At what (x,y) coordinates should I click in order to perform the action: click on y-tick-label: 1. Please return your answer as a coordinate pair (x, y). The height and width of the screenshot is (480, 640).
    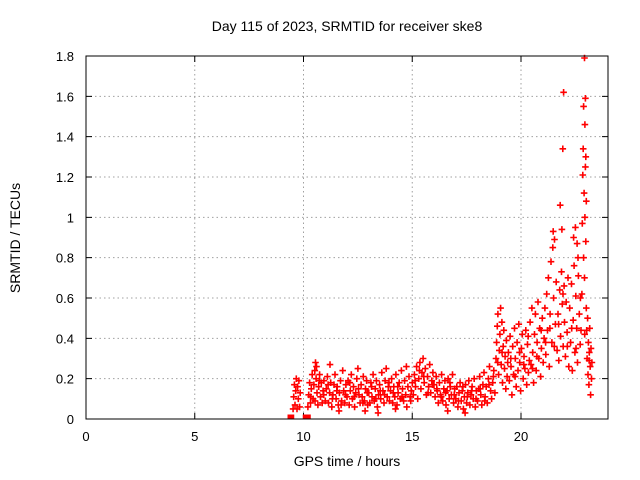
    Looking at the image, I should click on (70, 217).